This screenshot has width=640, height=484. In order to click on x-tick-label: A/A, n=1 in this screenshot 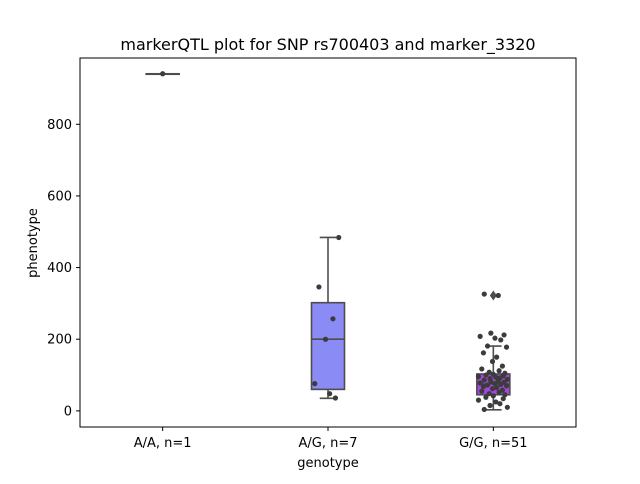, I will do `click(163, 443)`.